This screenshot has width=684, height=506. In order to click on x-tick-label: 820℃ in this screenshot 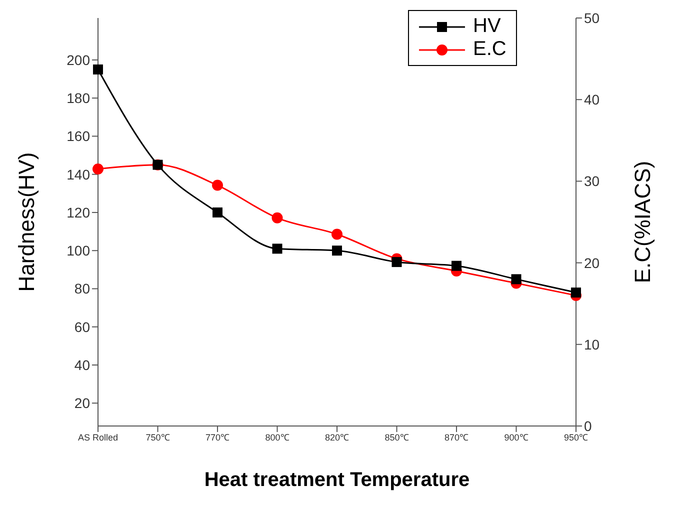, I will do `click(337, 437)`.